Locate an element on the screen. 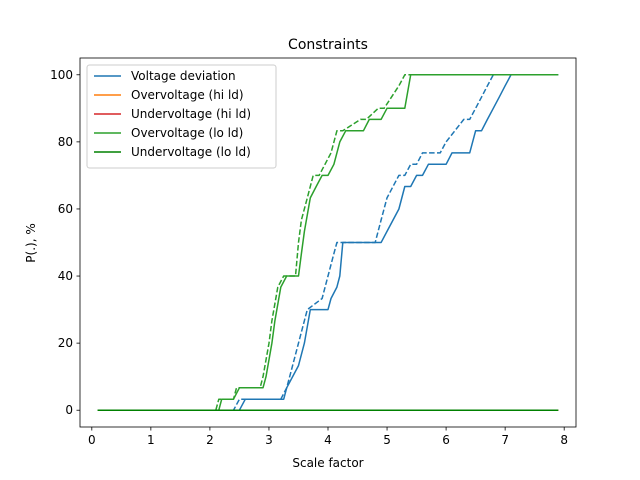 Image resolution: width=640 pixels, height=480 pixels. x-tick-label: 0 is located at coordinates (92, 440).